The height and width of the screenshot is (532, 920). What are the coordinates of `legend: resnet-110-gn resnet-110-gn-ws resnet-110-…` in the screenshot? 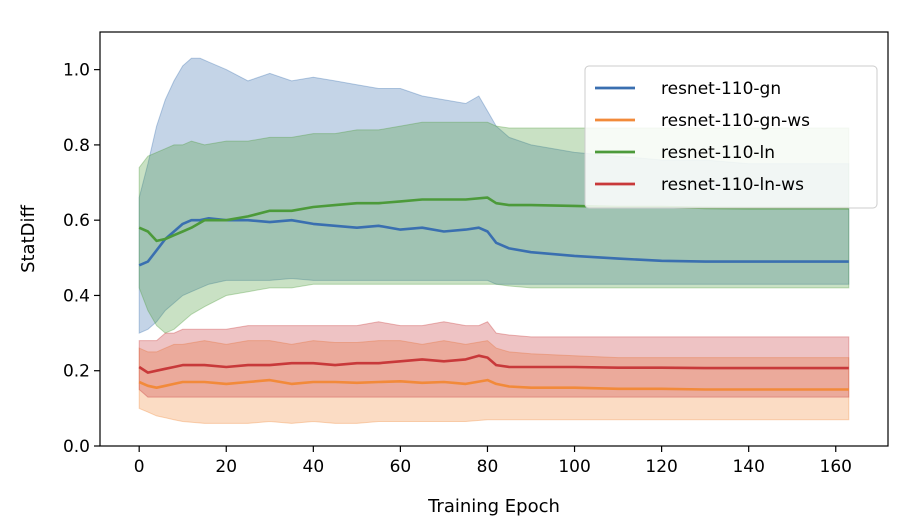 It's located at (731, 137).